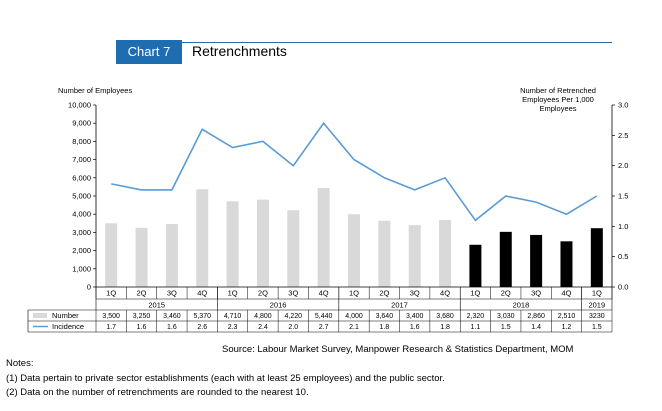 This screenshot has height=411, width=662. Describe the element at coordinates (506, 316) in the screenshot. I see `data-label-number: 3,030` at that location.